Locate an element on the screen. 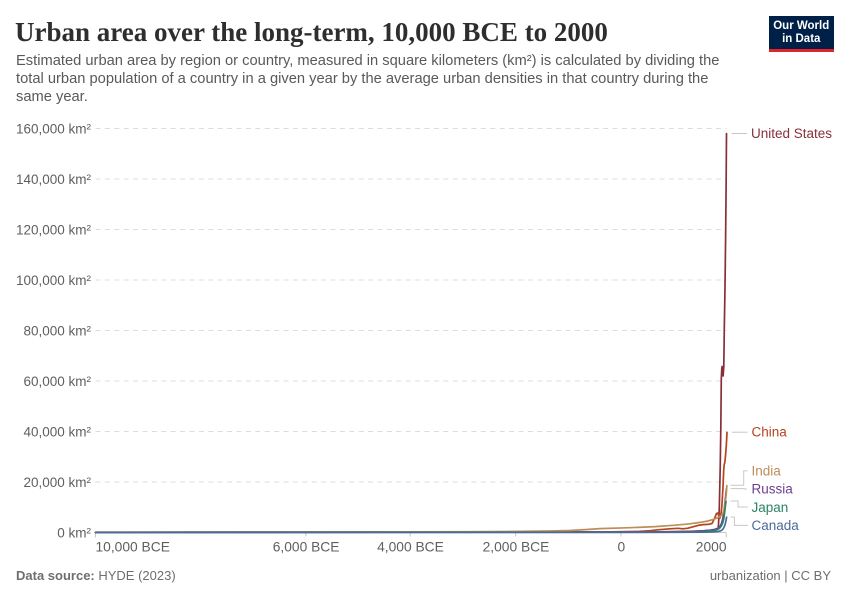 This screenshot has height=600, width=850. svg-text: Canada is located at coordinates (776, 525).